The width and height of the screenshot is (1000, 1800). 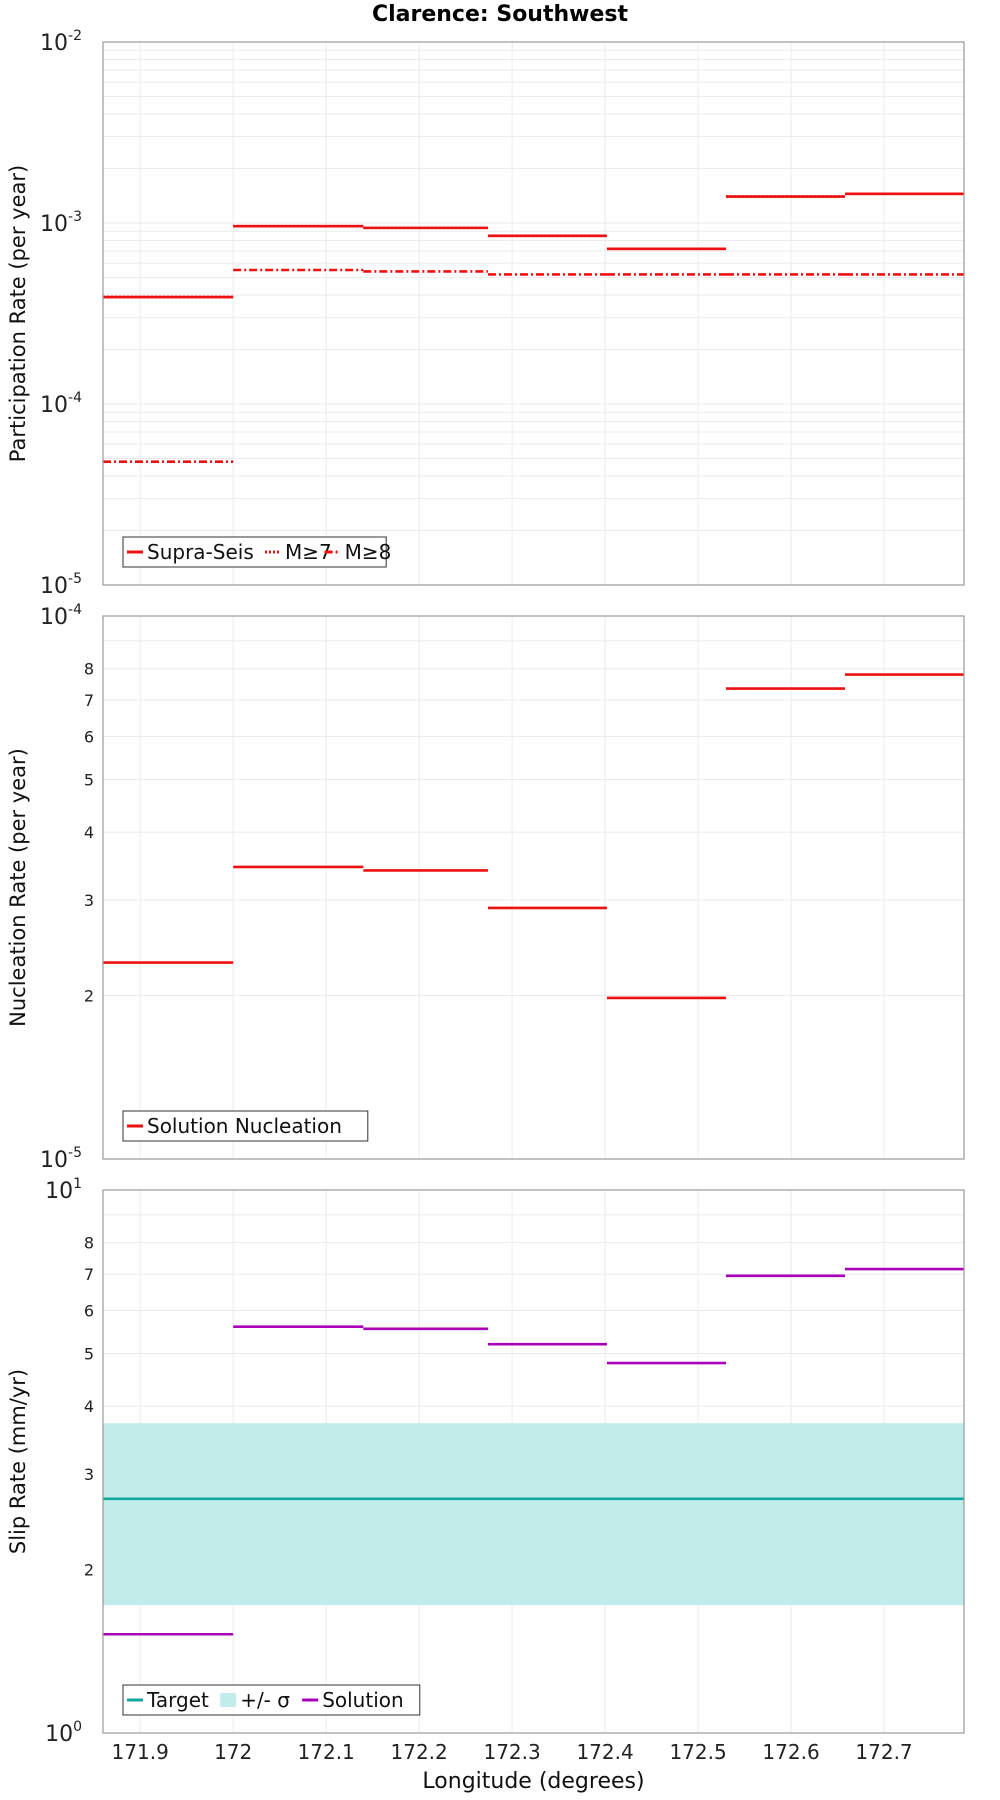 What do you see at coordinates (500, 14) in the screenshot?
I see `chart-title: Clarence: Southwest` at bounding box center [500, 14].